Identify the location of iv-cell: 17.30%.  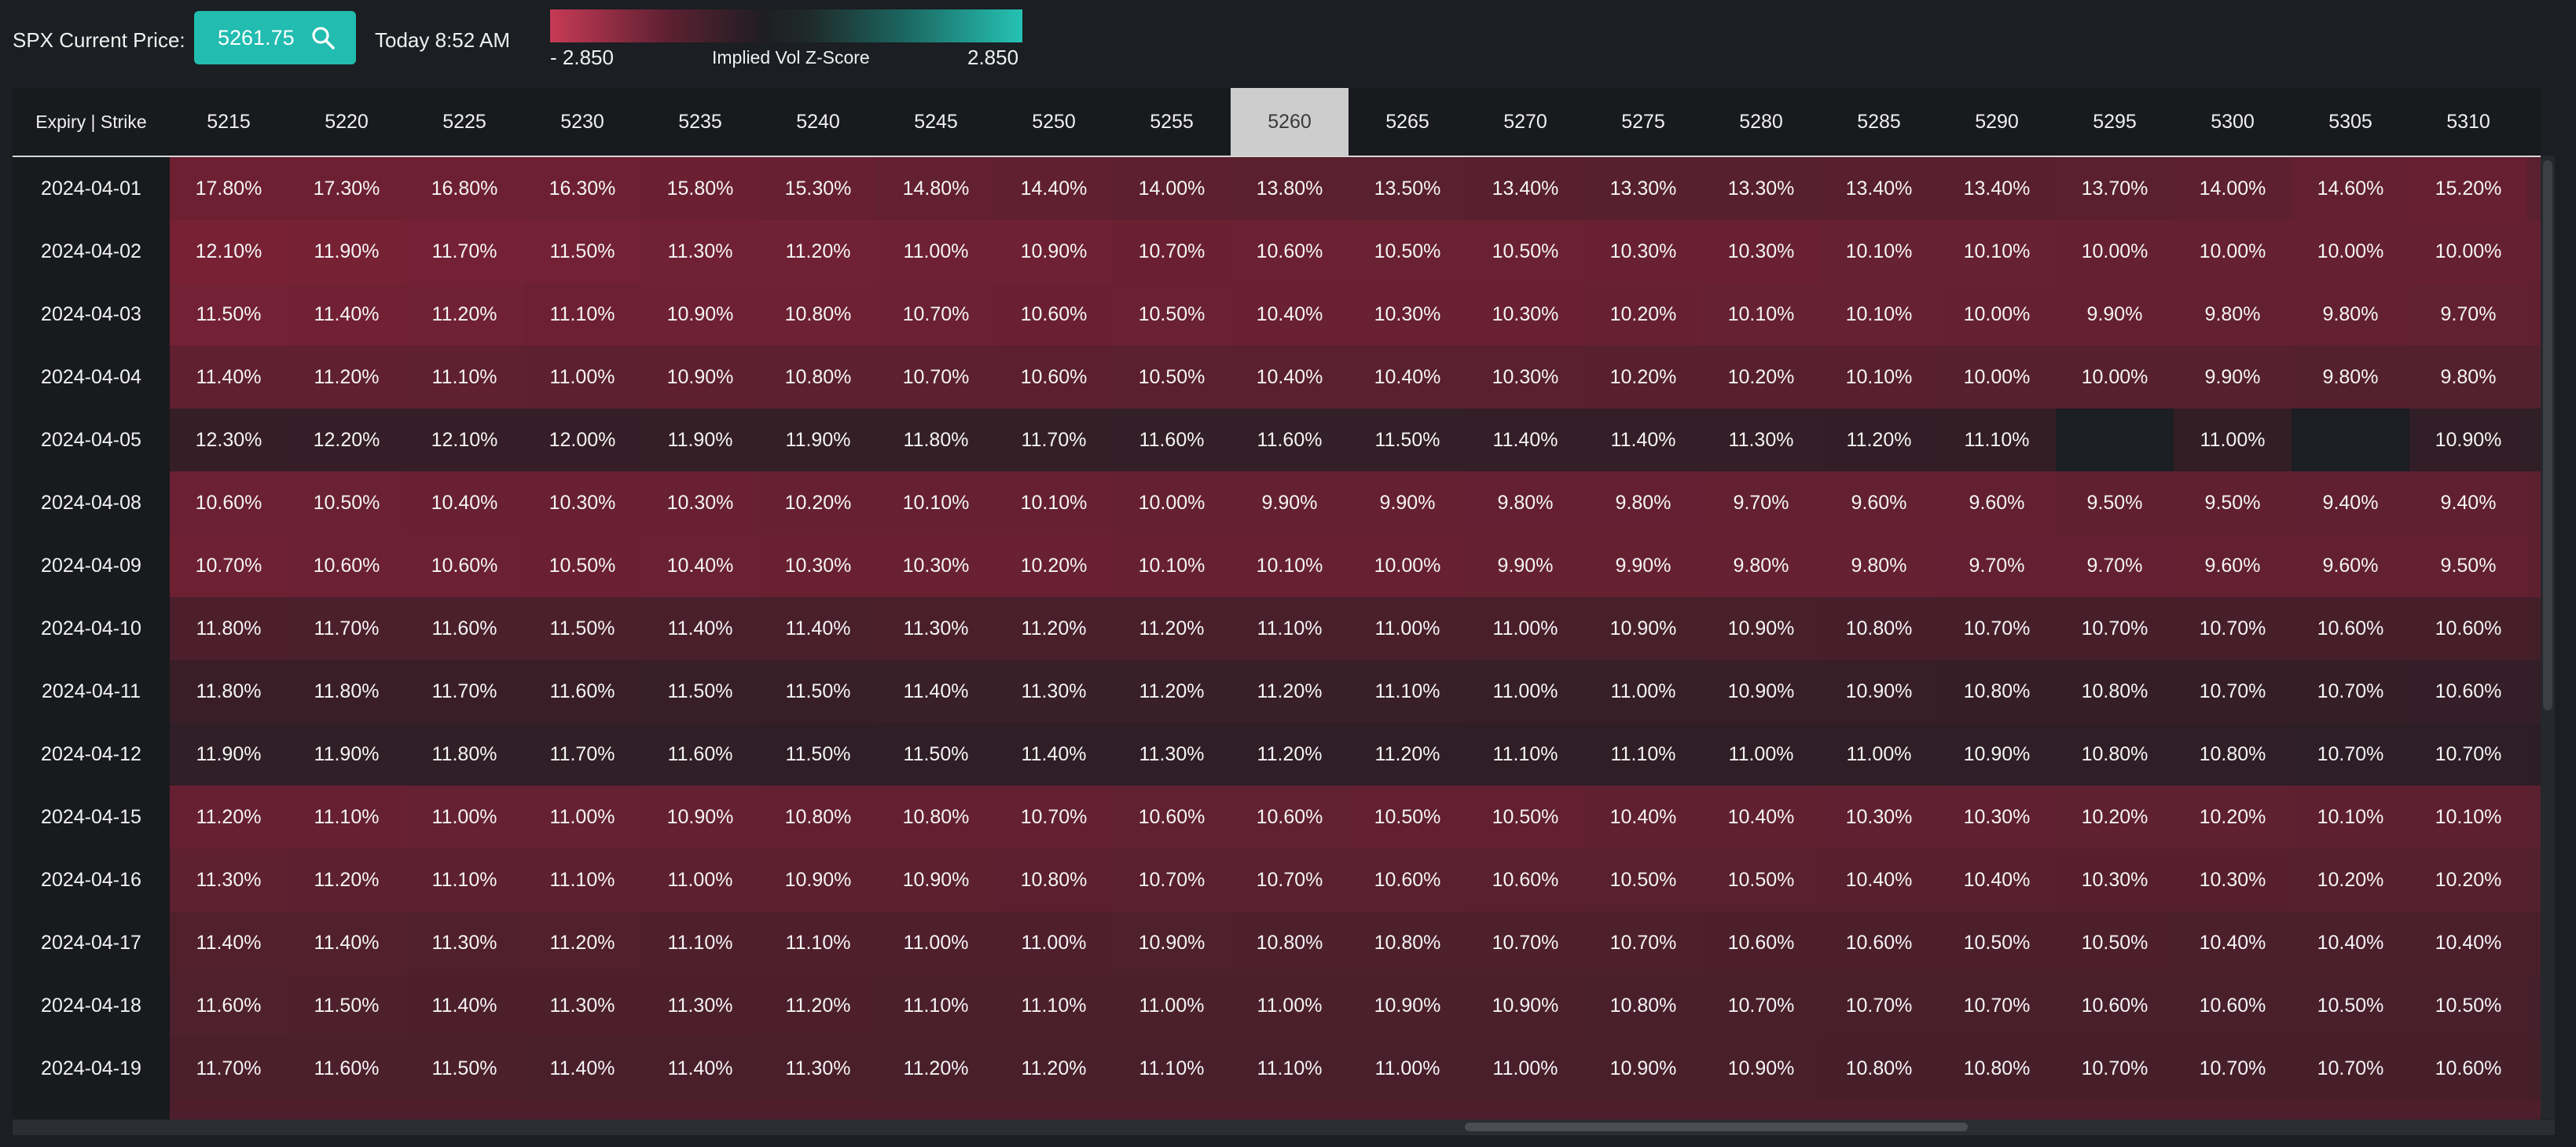
(346, 188).